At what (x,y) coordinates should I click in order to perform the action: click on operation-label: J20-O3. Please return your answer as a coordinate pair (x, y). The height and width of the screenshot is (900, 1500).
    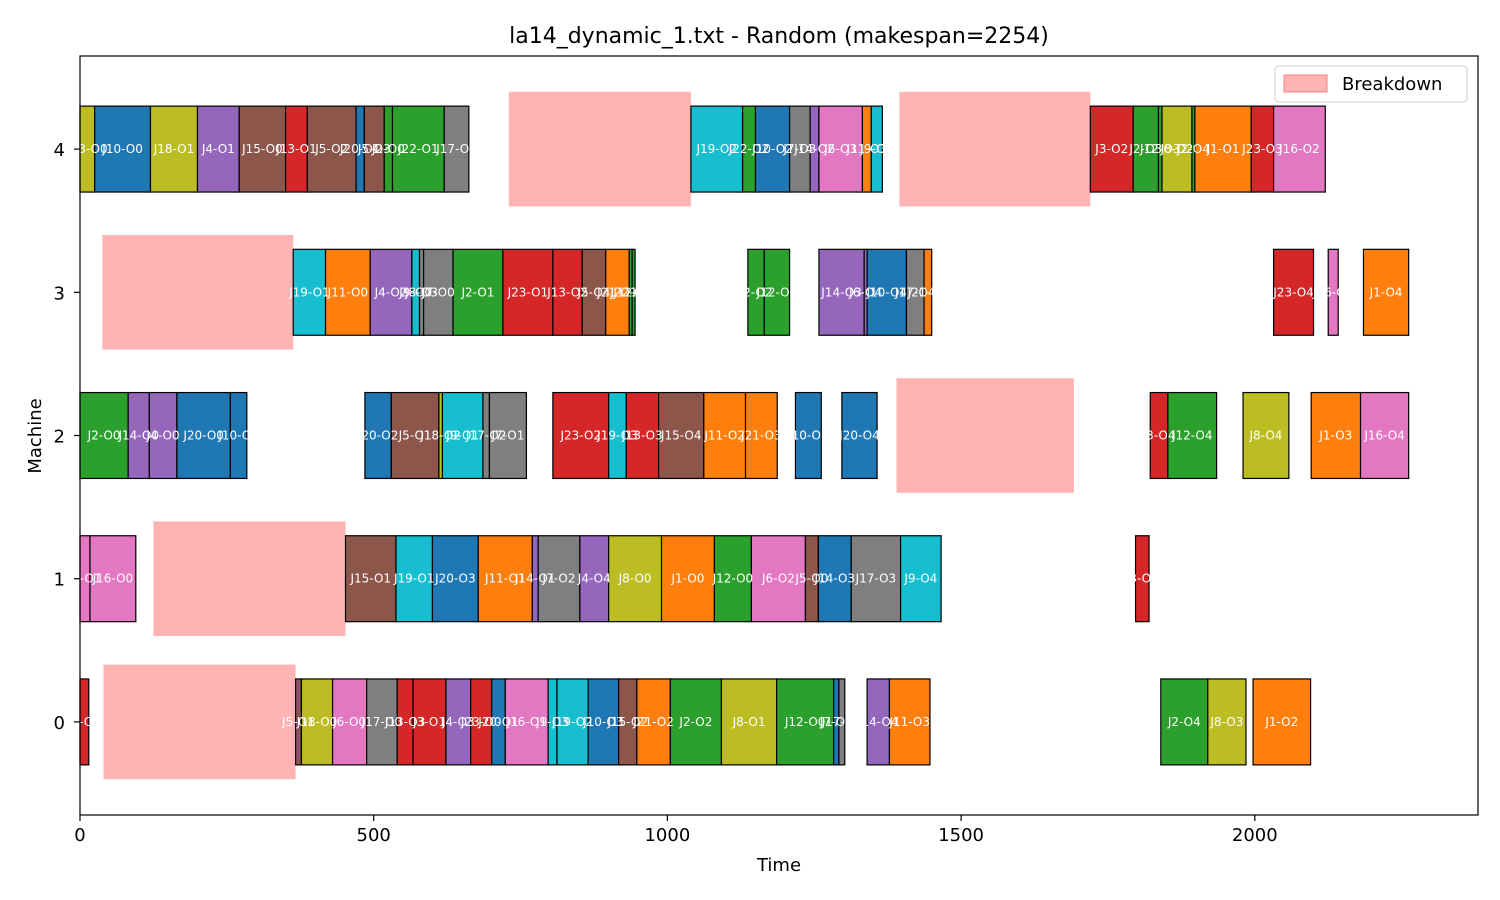
    Looking at the image, I should click on (455, 579).